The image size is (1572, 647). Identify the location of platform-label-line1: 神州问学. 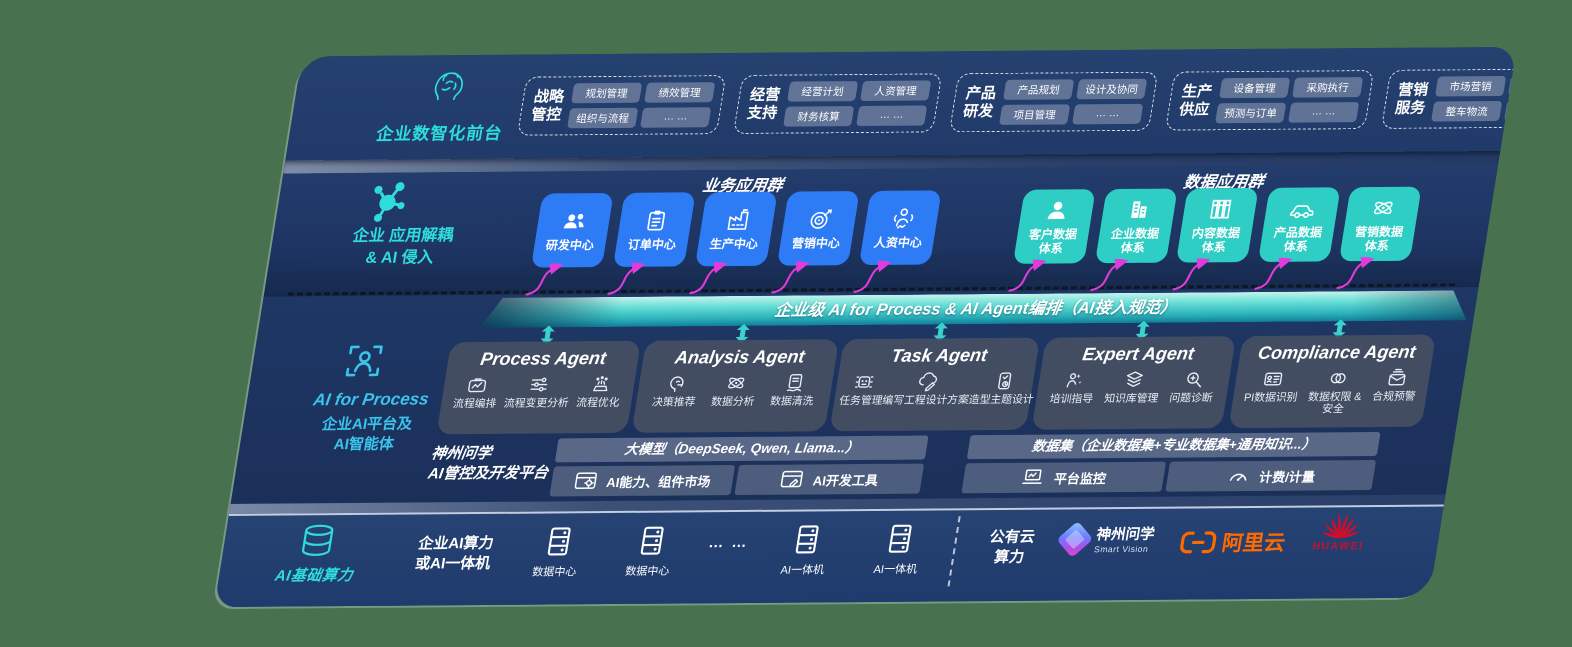
(461, 453).